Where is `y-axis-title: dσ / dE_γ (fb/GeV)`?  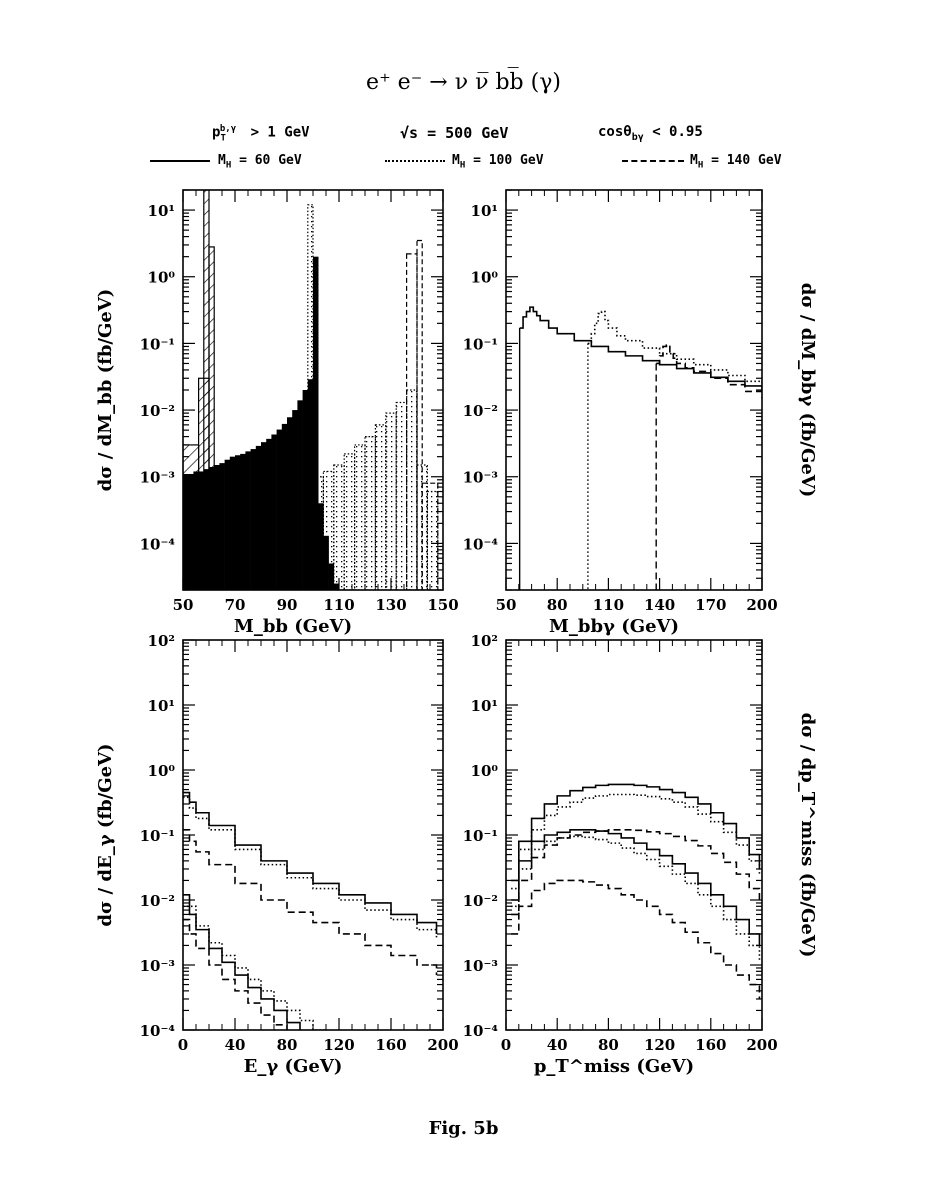
y-axis-title: dσ / dE_γ (fb/GeV) is located at coordinates (105, 834).